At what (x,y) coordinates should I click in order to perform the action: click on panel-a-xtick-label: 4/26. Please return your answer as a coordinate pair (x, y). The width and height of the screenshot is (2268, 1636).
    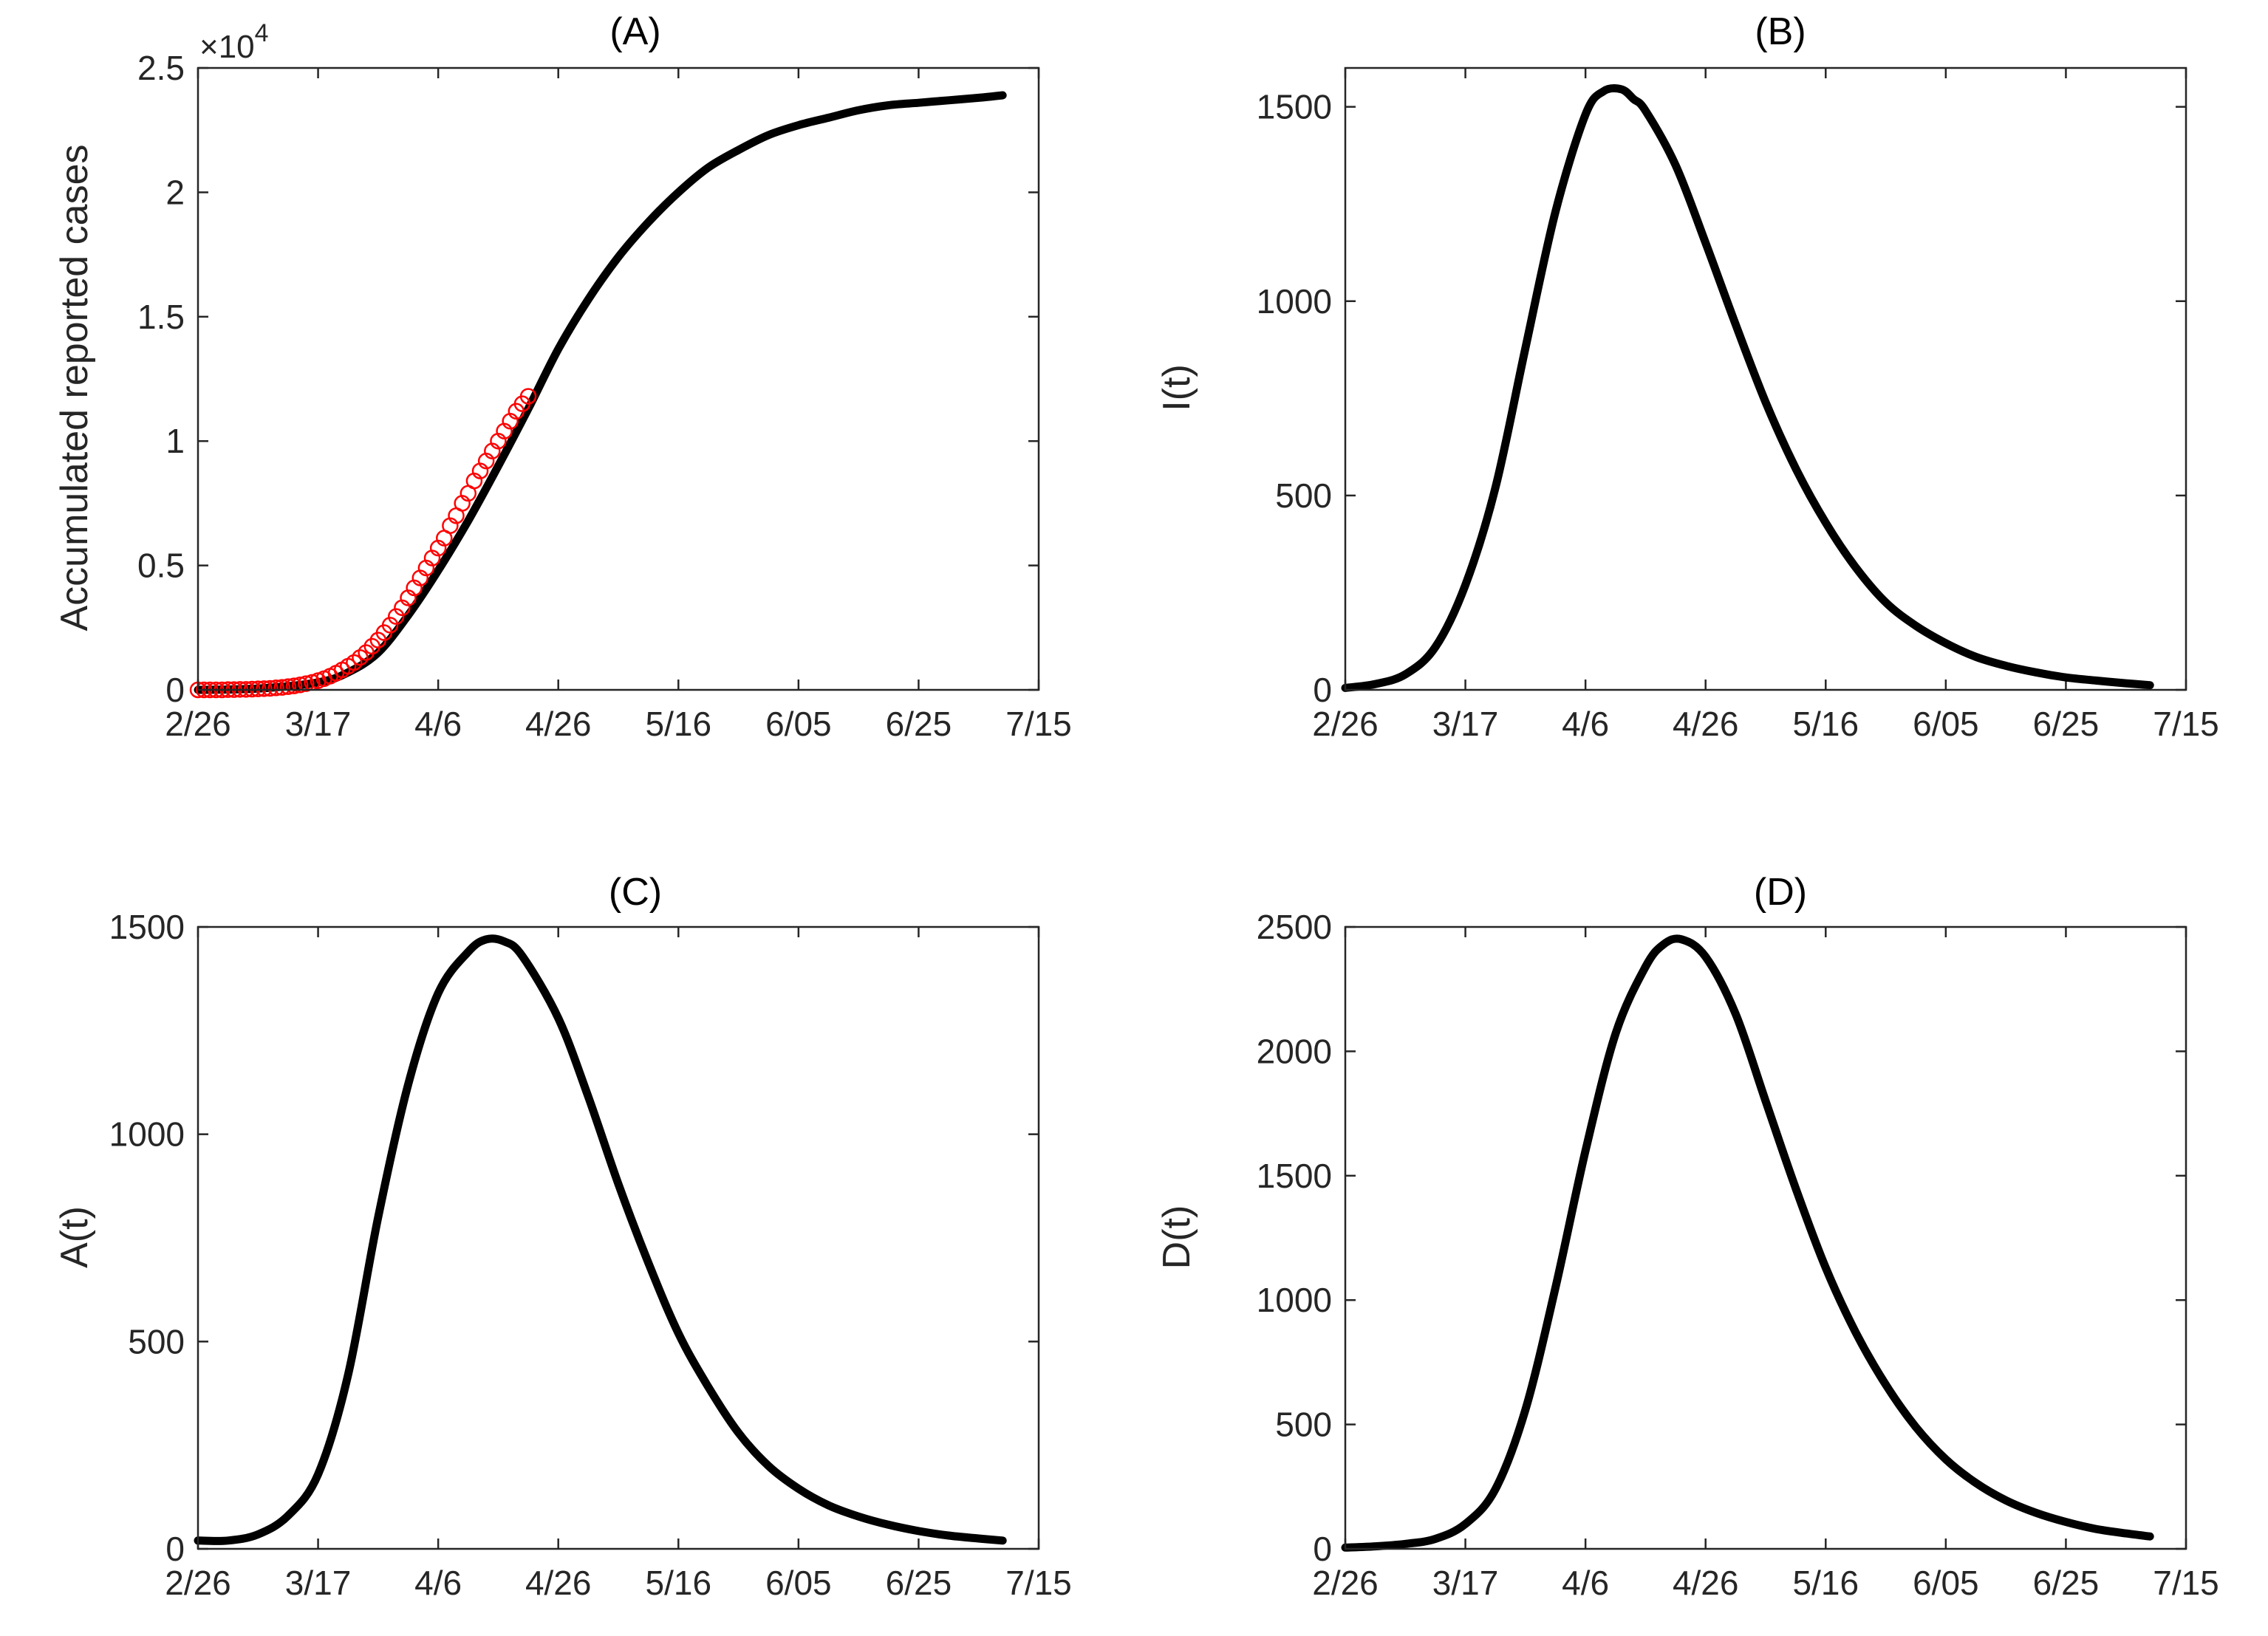
    Looking at the image, I should click on (558, 724).